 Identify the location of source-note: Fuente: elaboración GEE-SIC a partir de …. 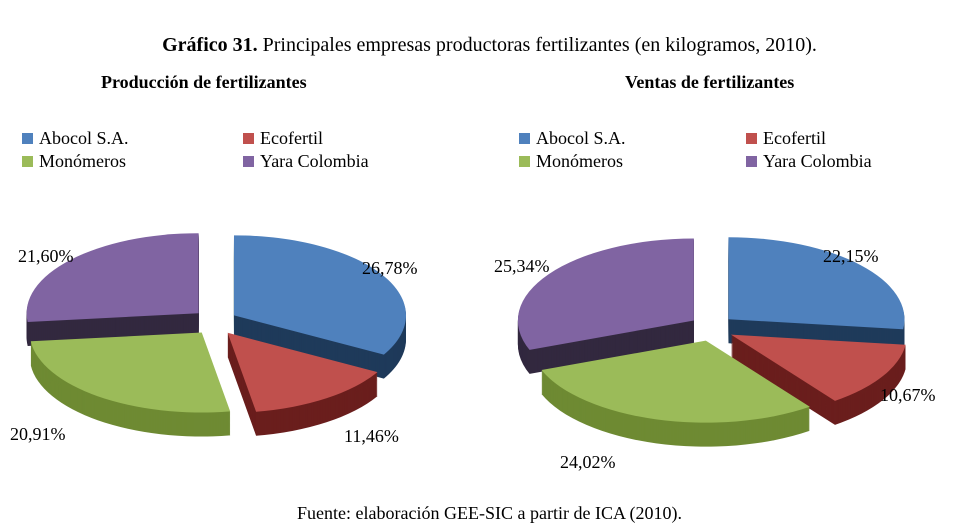
(489, 513).